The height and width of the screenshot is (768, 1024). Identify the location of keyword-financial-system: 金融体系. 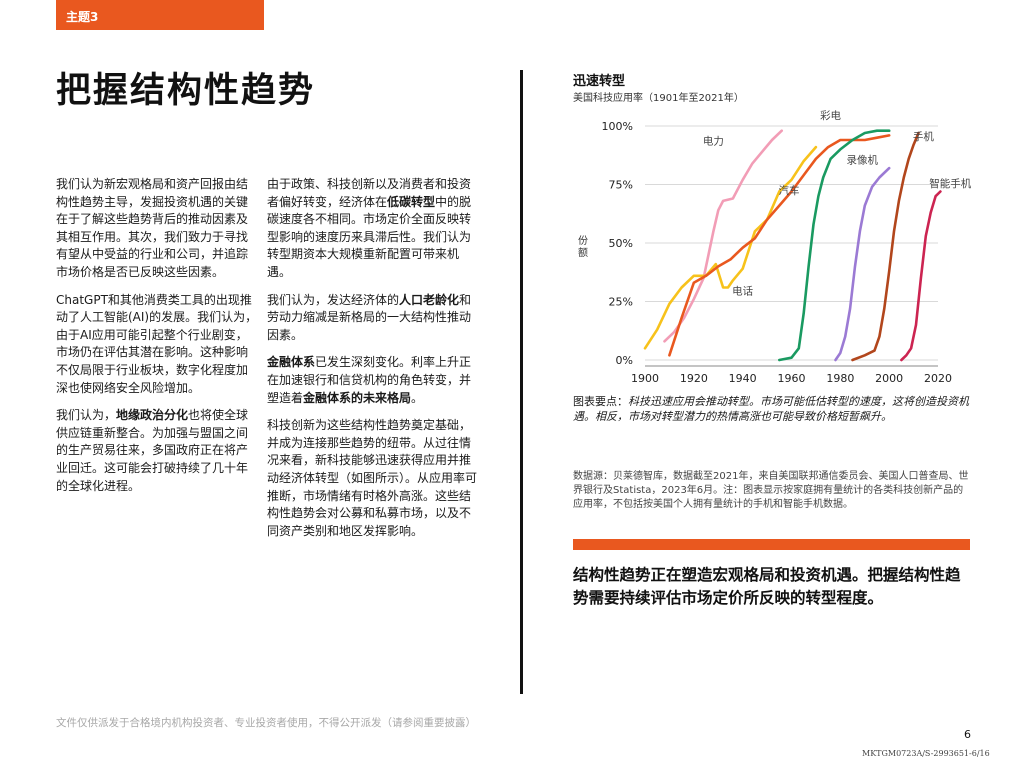
(291, 362).